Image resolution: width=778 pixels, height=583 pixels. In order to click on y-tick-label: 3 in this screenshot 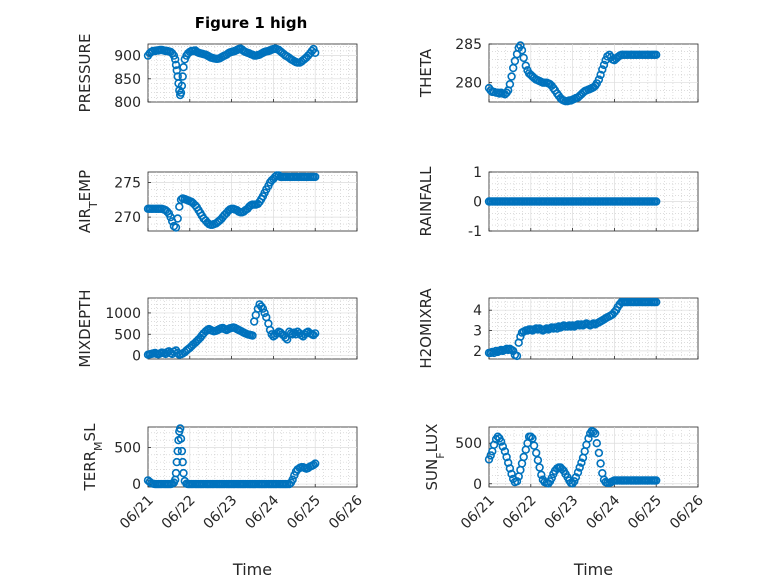, I will do `click(477, 332)`.